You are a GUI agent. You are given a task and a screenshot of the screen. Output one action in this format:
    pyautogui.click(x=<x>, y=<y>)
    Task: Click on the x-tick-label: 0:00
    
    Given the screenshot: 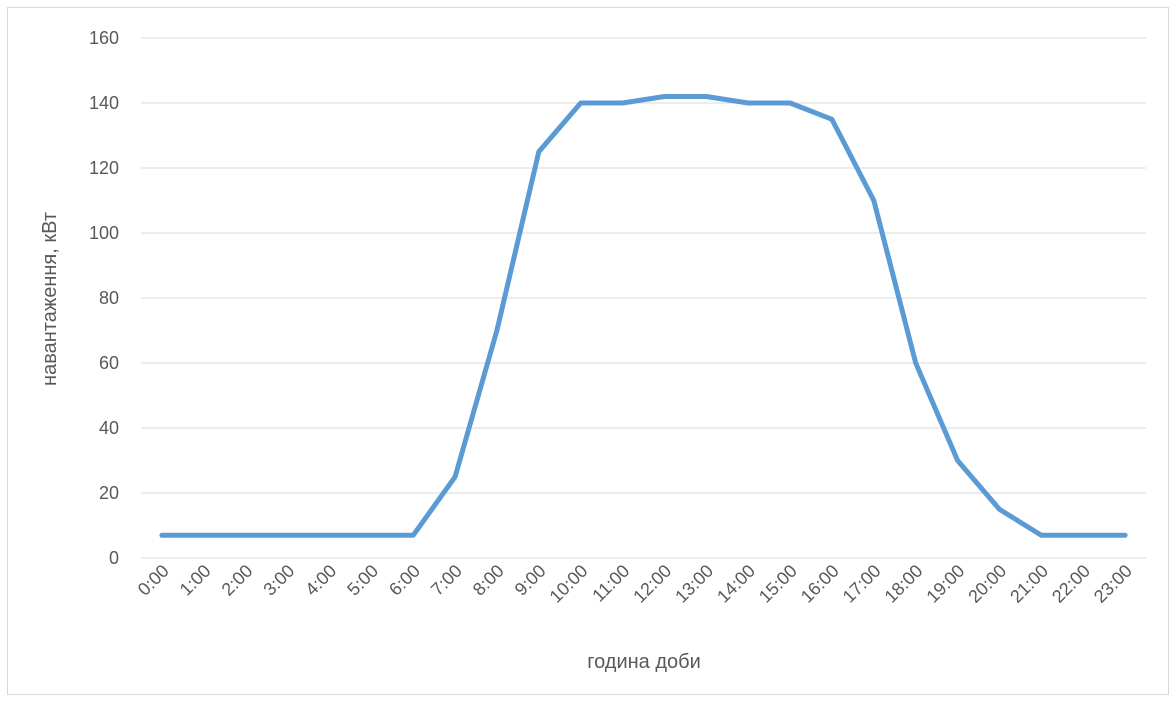 What is the action you would take?
    pyautogui.click(x=153, y=580)
    